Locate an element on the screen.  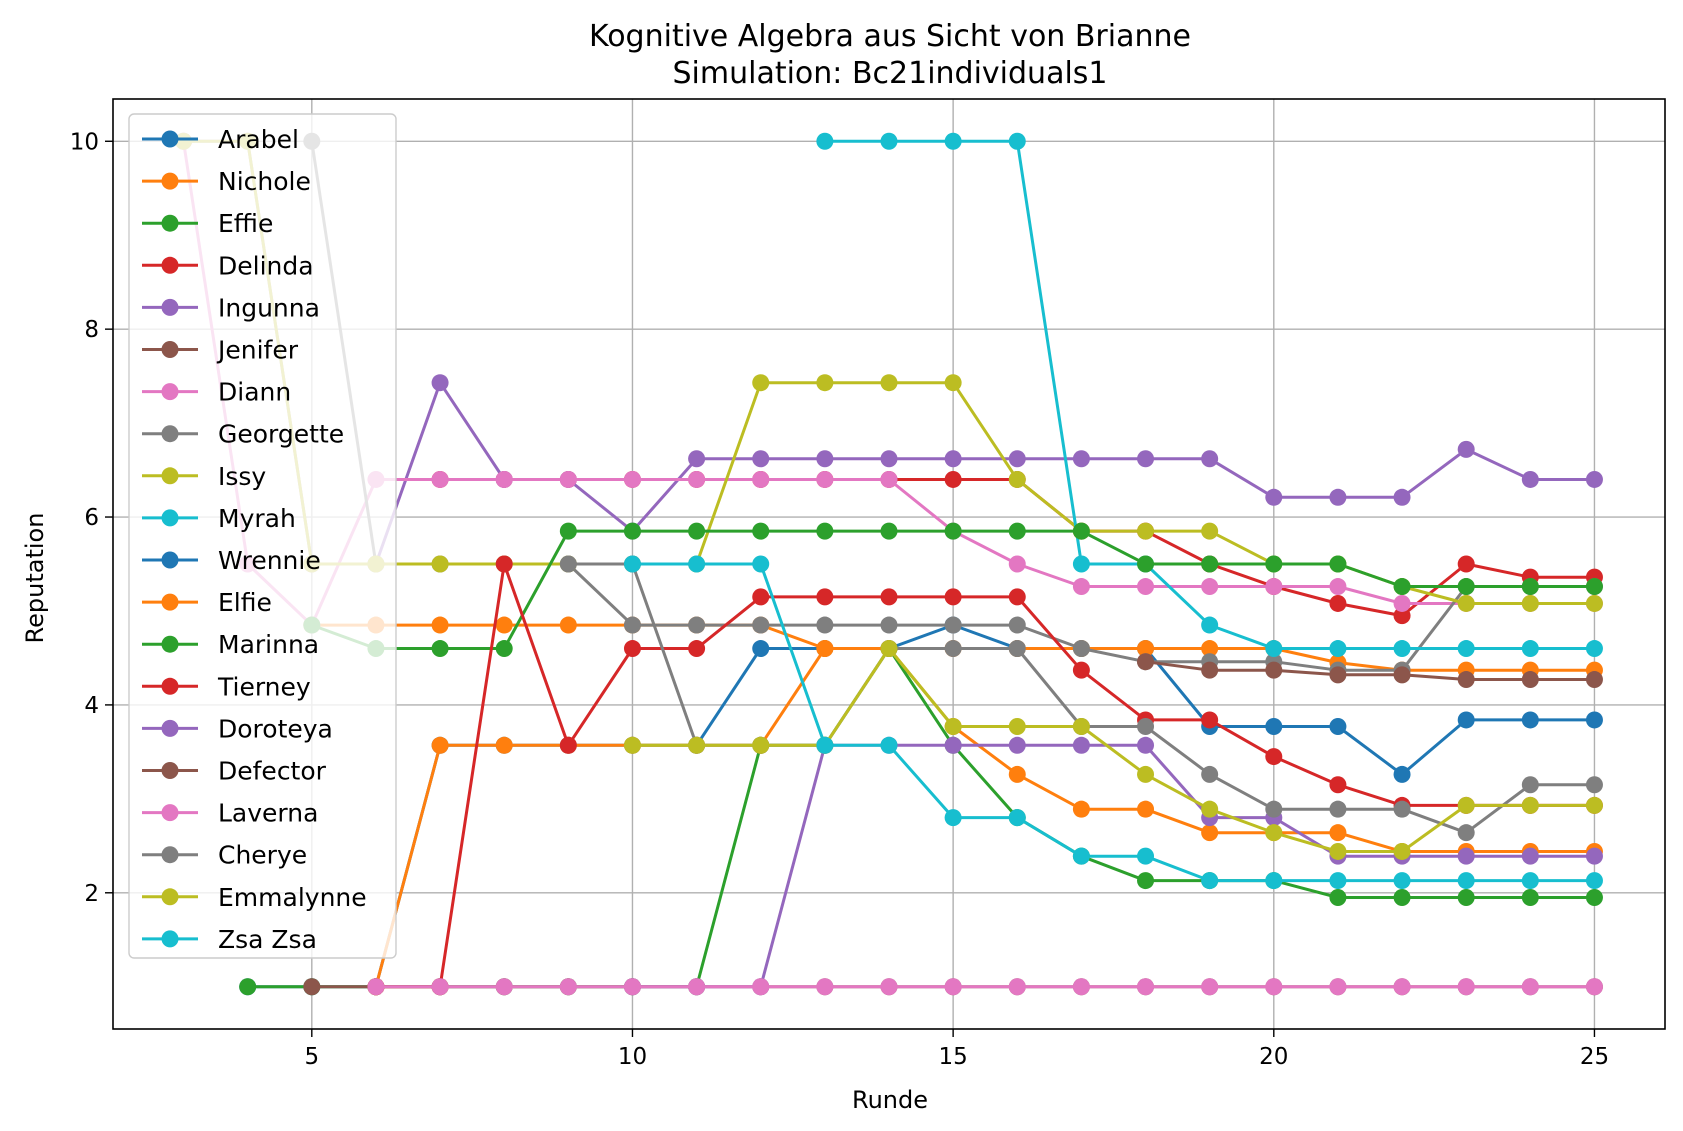
legend-label: Cherye is located at coordinates (262, 855).